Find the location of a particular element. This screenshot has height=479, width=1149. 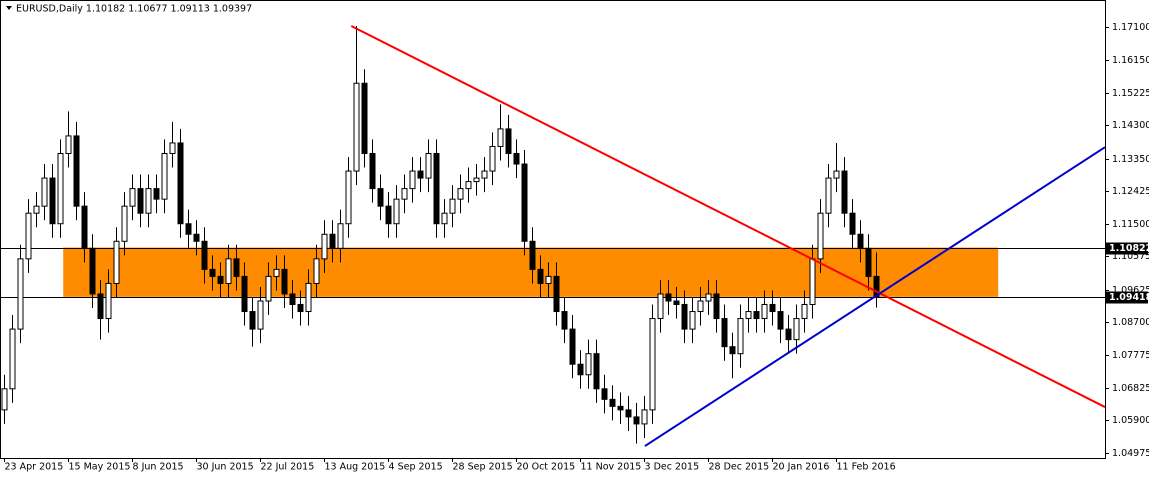

y-tick-label: 1.10575 is located at coordinates (1130, 256).